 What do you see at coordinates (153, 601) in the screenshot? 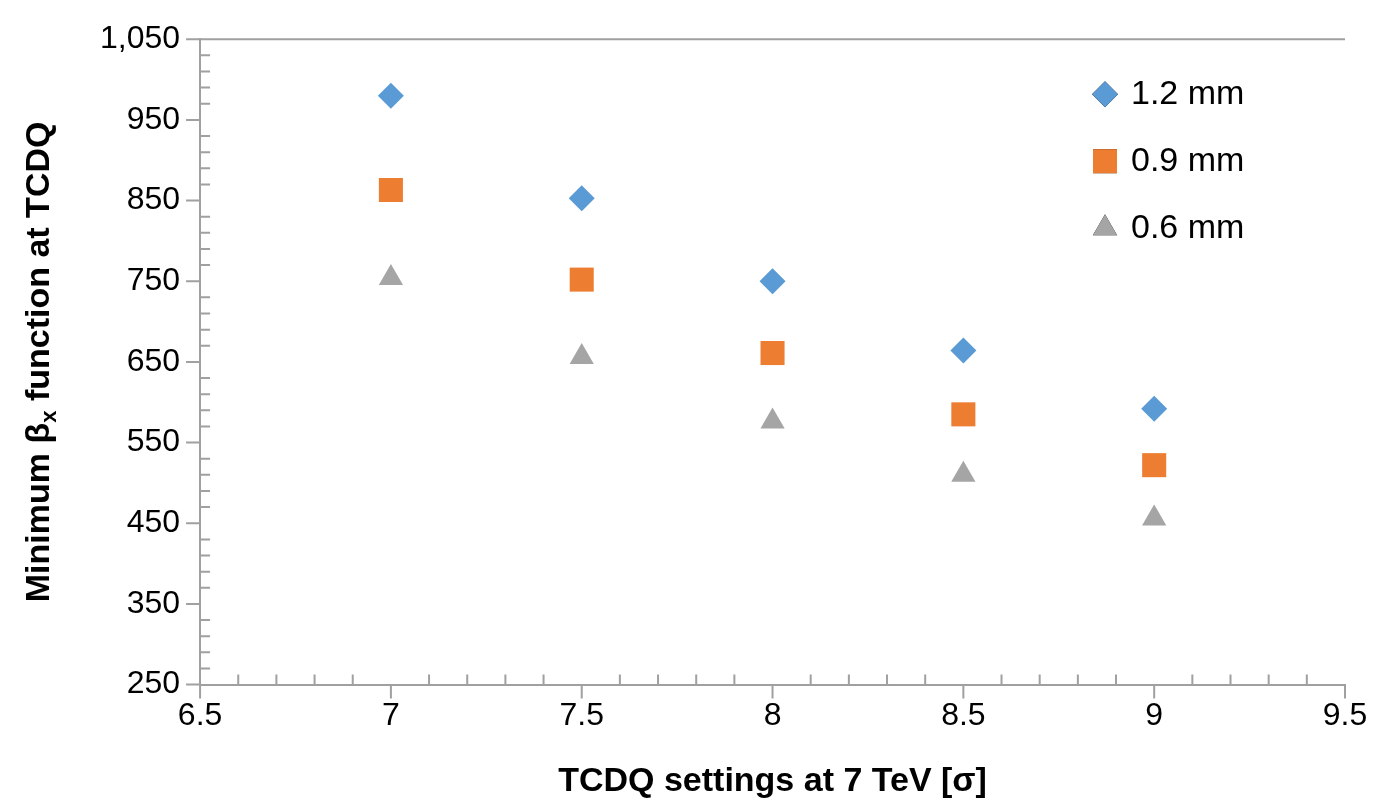
I see `y-tick-label: 350` at bounding box center [153, 601].